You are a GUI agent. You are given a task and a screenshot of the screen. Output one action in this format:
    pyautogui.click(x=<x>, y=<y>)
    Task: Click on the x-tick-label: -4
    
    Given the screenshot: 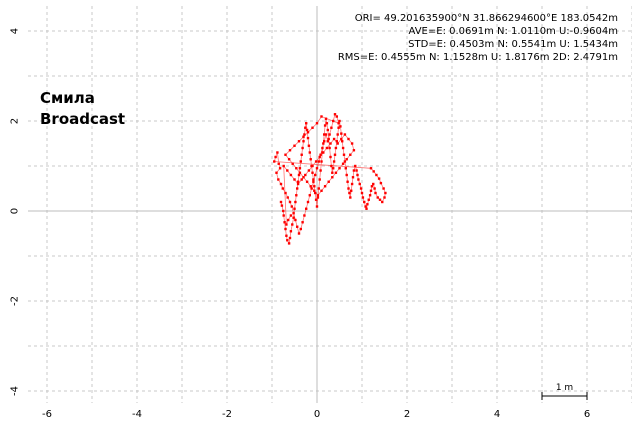 What is the action you would take?
    pyautogui.click(x=137, y=414)
    